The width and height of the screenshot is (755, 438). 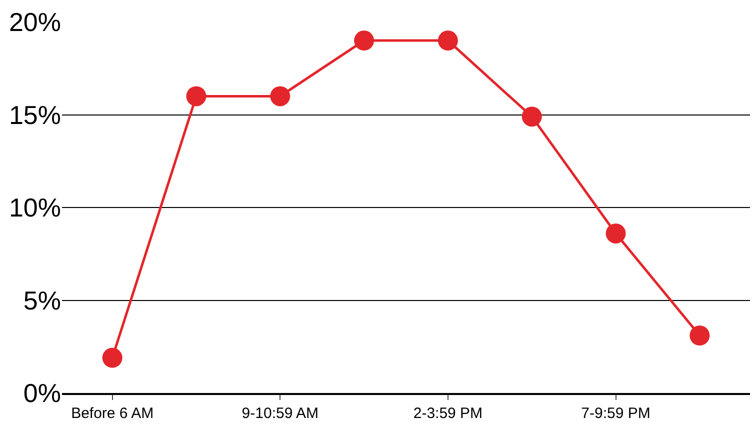 What do you see at coordinates (42, 393) in the screenshot?
I see `y-tick-label: 0%` at bounding box center [42, 393].